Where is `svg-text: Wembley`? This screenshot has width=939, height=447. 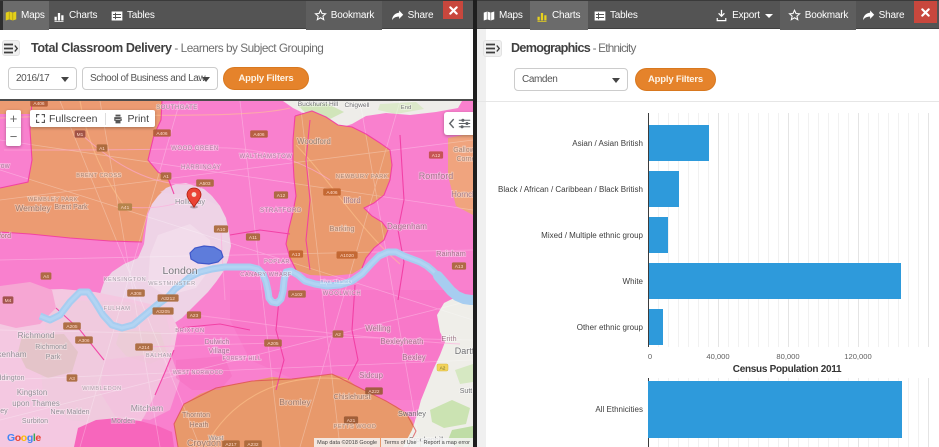
svg-text: Wembley is located at coordinates (33, 208).